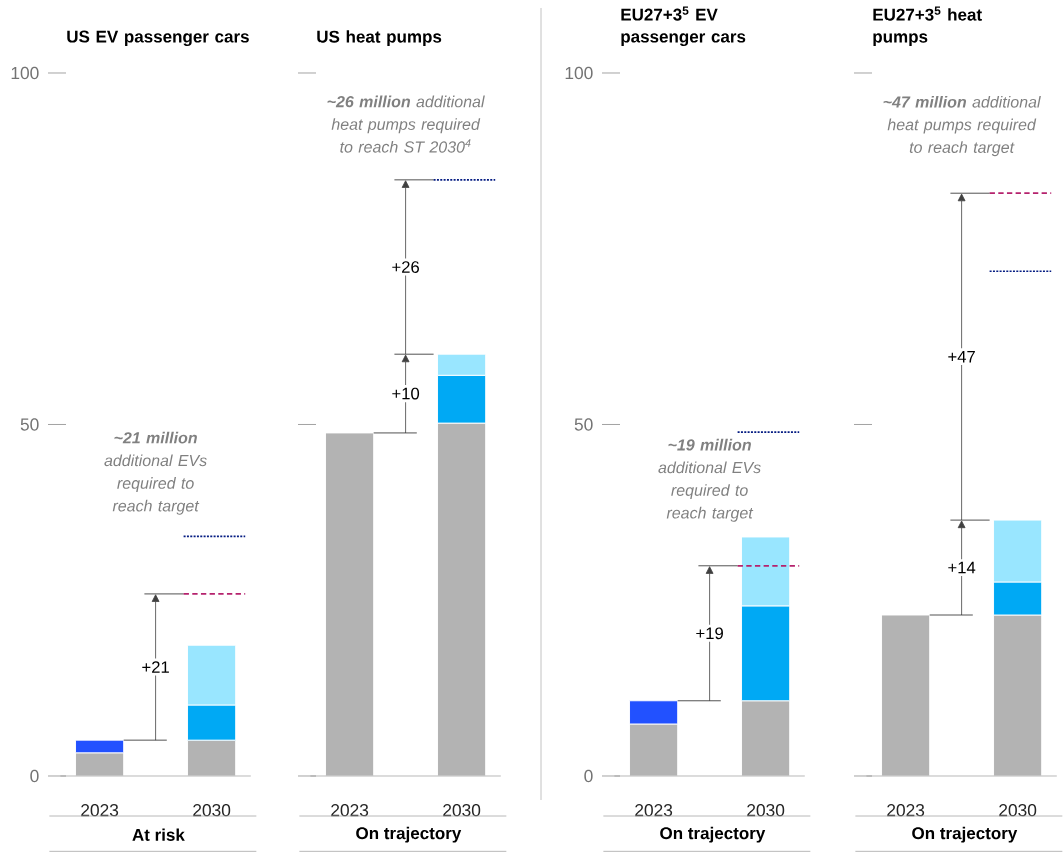 This screenshot has width=1063, height=853. What do you see at coordinates (406, 124) in the screenshot?
I see `annotation: ~26 million additional heat pumps required to reach ST 2030$^{4}$` at bounding box center [406, 124].